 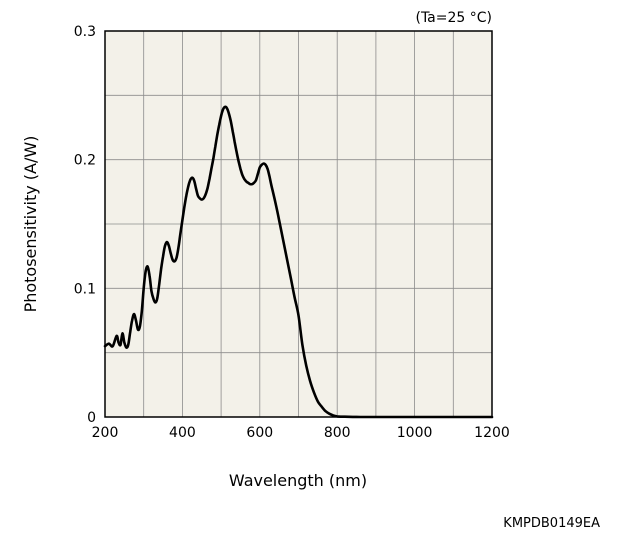 What do you see at coordinates (105, 433) in the screenshot?
I see `x-tick-label: 200` at bounding box center [105, 433].